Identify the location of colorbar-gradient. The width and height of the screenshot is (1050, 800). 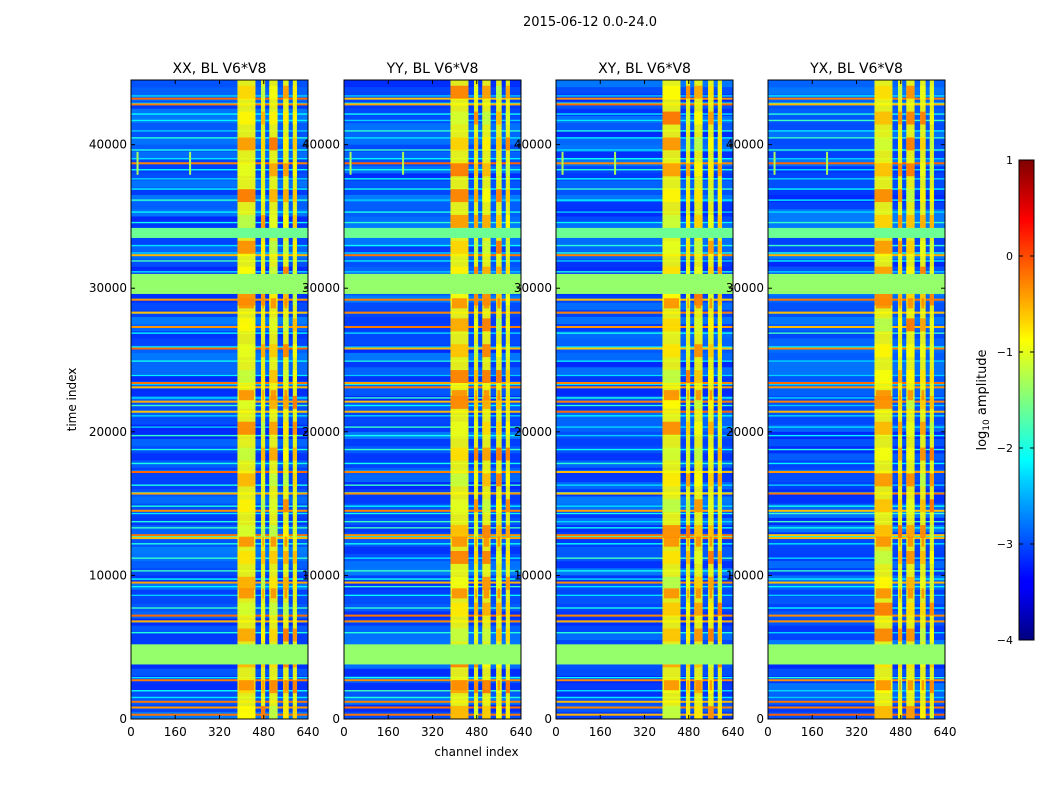
(1026, 400).